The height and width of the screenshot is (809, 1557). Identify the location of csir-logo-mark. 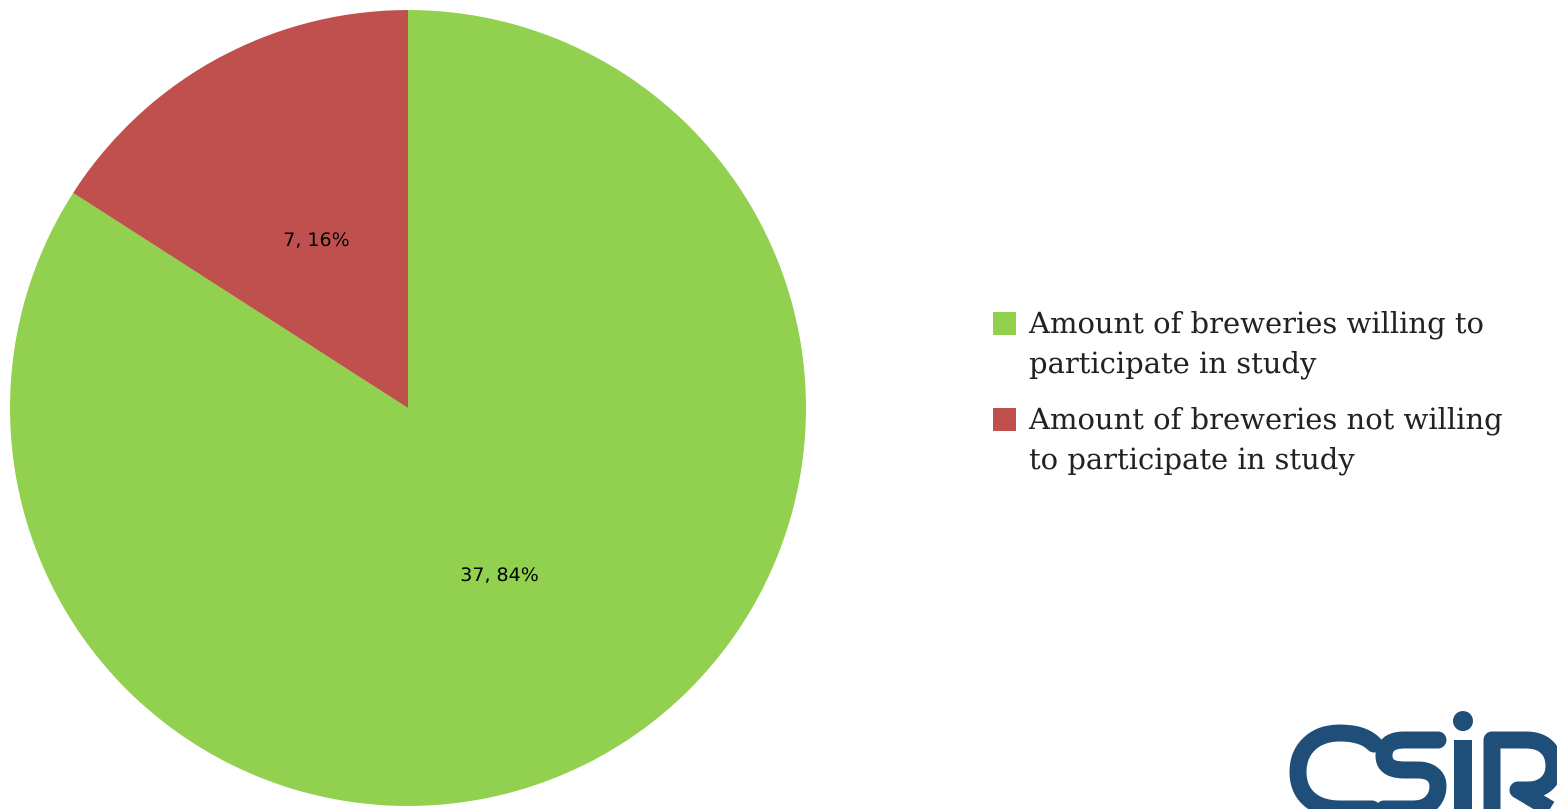
(1423, 760).